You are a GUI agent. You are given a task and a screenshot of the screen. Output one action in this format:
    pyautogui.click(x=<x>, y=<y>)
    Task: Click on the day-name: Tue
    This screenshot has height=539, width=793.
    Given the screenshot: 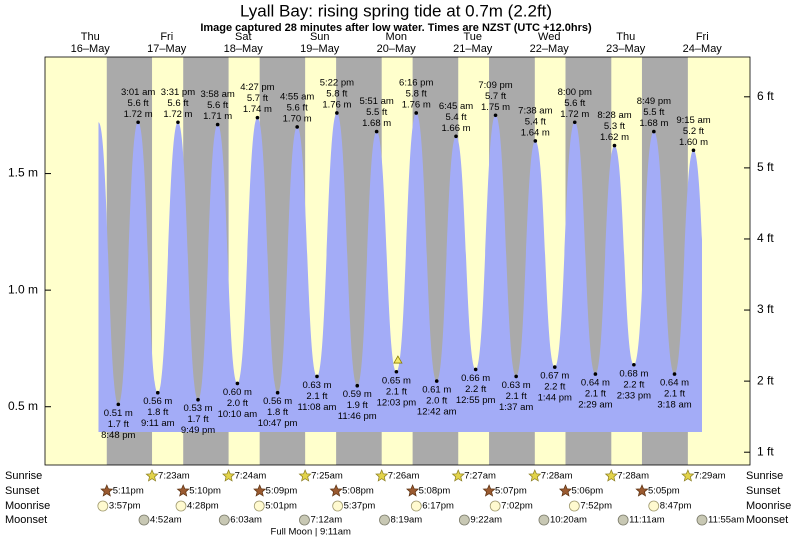 What is the action you would take?
    pyautogui.click(x=472, y=37)
    